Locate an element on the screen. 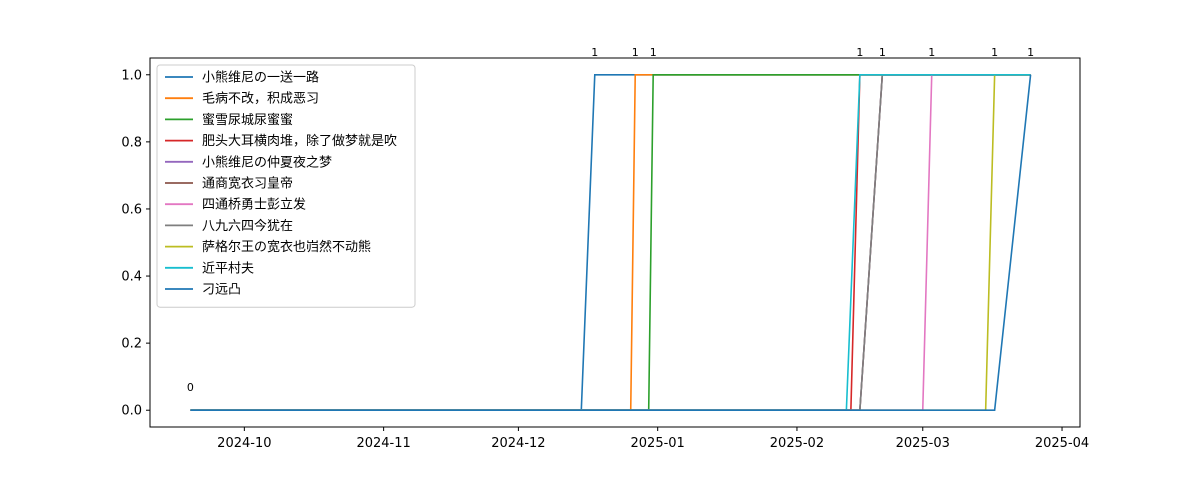 Image resolution: width=1200 pixels, height=480 pixels. legend-item: 通商宽衣习皇帝 is located at coordinates (229, 184).